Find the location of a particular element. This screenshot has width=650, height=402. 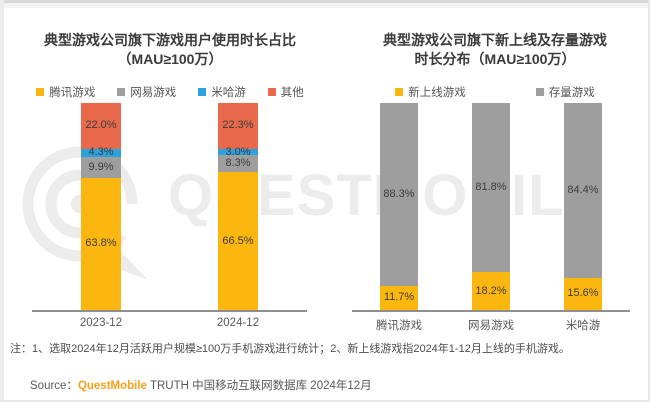

stacked-bar: 84.4% 15.6% is located at coordinates (583, 206).